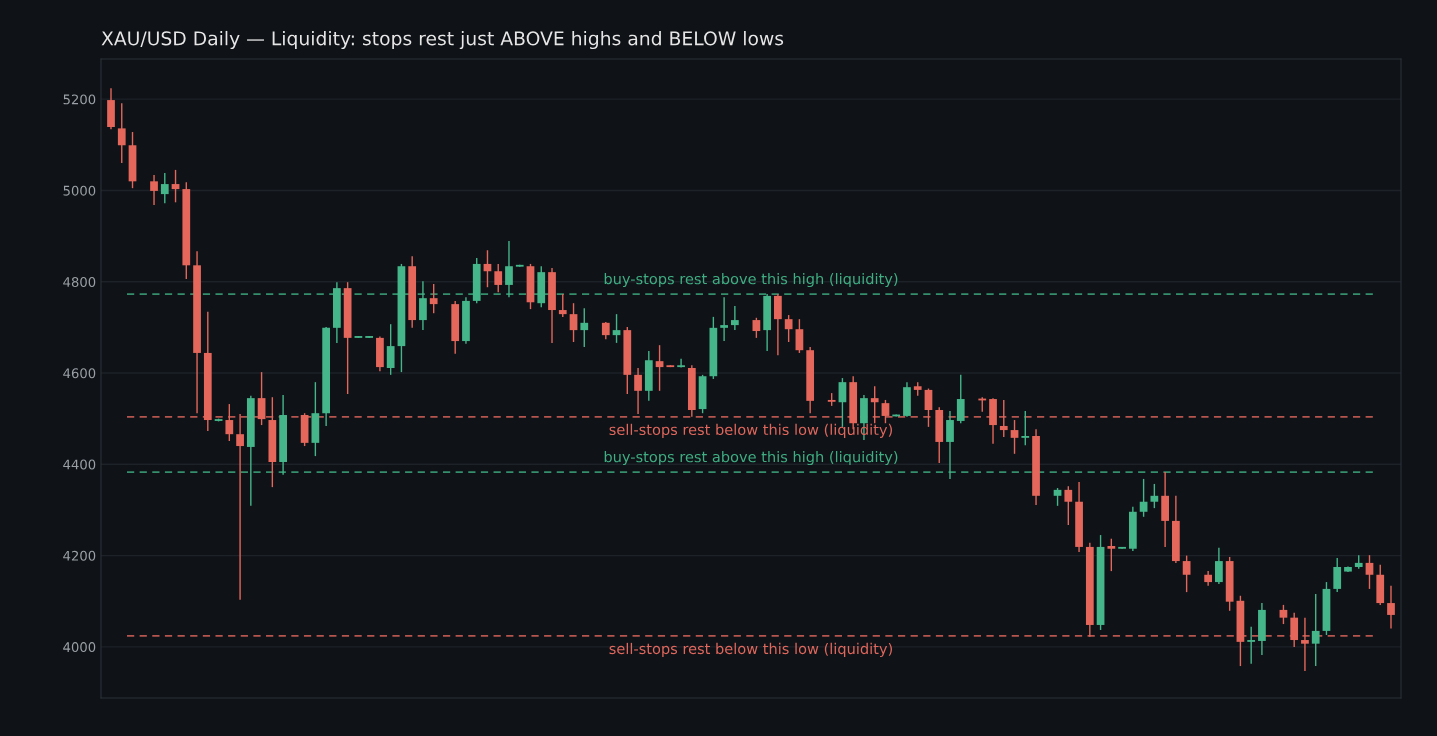  I want to click on ref-line-label: sell-stops rest below this low (liquidity), so click(750, 649).